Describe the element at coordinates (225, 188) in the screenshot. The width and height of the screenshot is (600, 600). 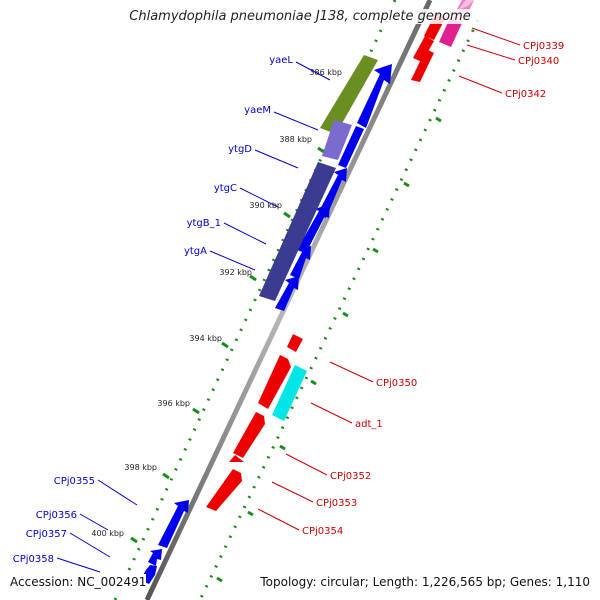
I see `gene-label: ytgC` at that location.